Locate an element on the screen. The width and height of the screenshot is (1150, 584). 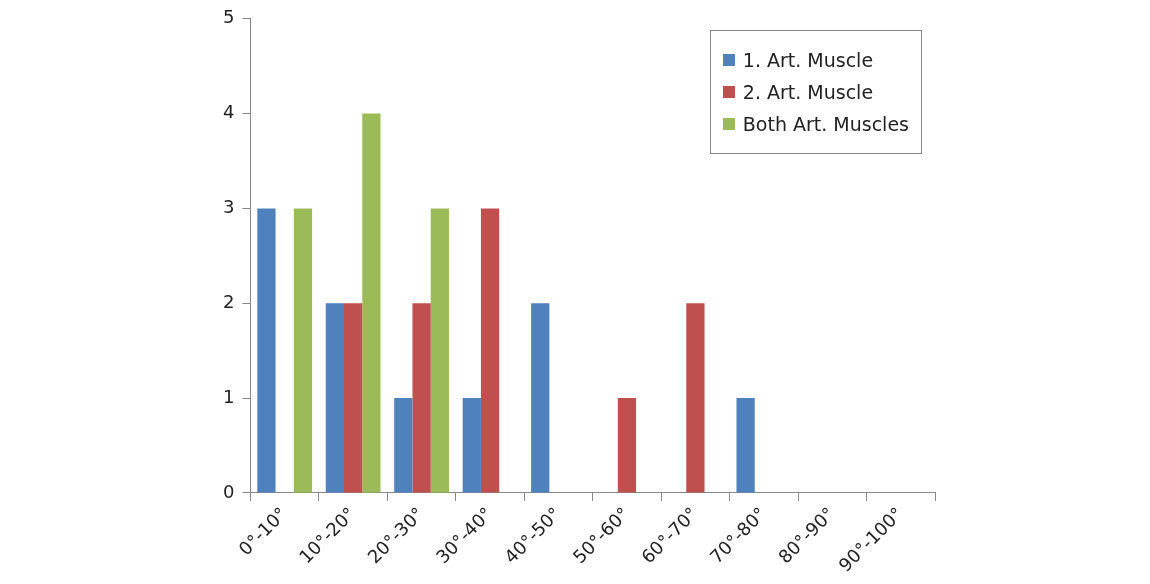
y-tick-label: 2 is located at coordinates (229, 301).